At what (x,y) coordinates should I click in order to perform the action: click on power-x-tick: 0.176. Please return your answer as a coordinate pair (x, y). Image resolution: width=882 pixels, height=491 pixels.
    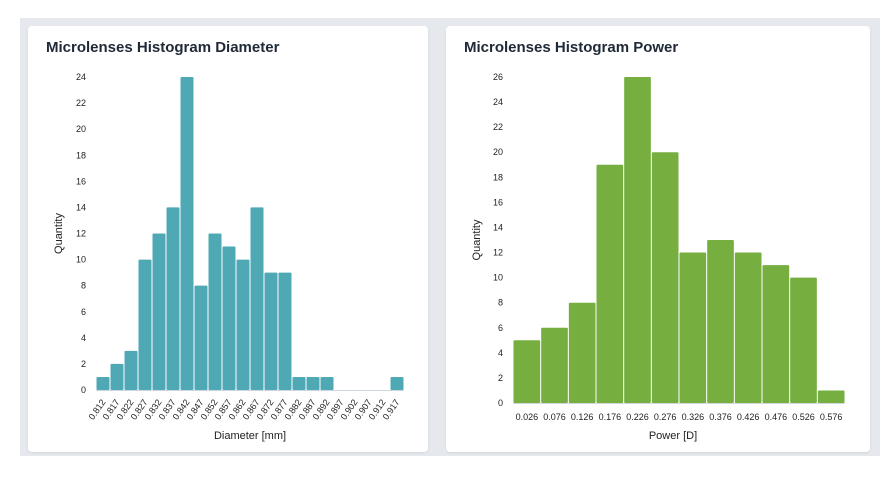
    Looking at the image, I should click on (610, 417).